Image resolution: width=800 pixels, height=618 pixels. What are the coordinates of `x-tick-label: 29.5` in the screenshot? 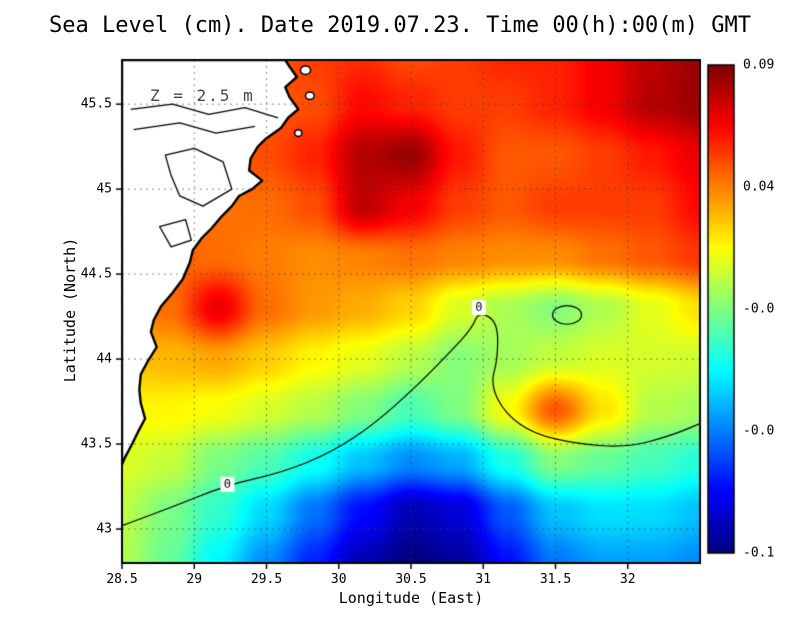 It's located at (266, 579).